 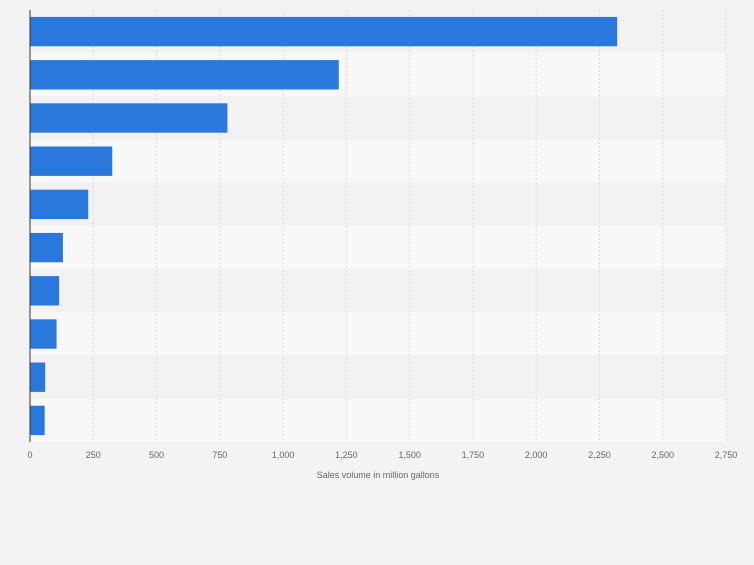 I want to click on x-tick-label: 1,750, so click(x=473, y=455).